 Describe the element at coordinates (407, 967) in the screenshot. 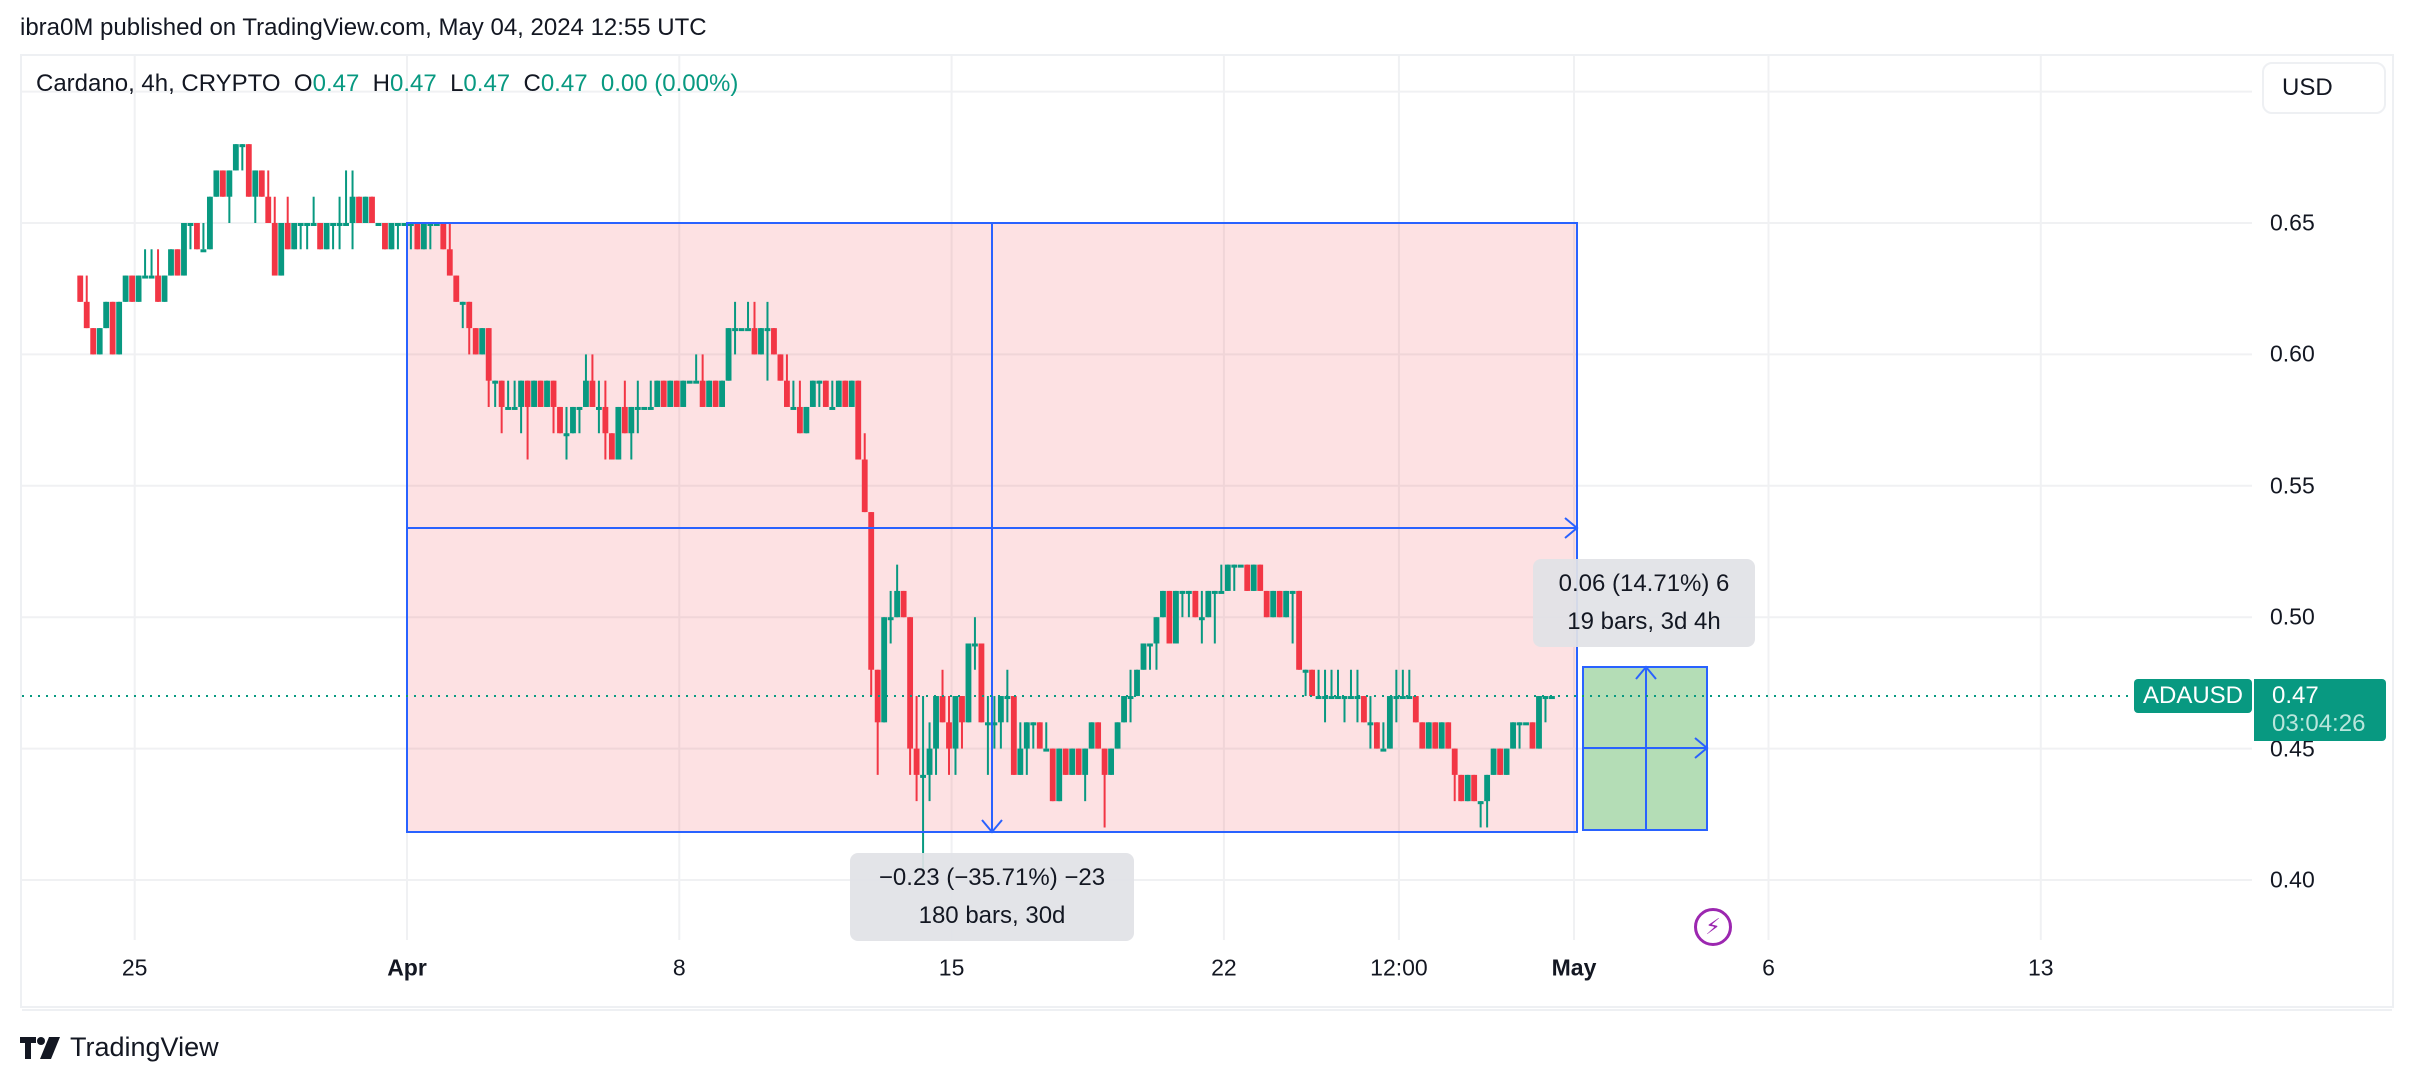

I see `time-tick-label: Apr` at that location.